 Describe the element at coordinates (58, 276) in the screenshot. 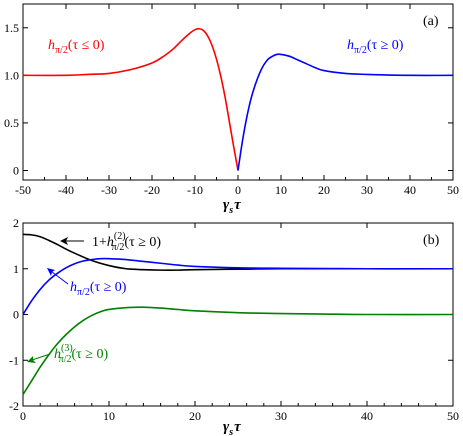

I see `blue-label-arrow` at that location.